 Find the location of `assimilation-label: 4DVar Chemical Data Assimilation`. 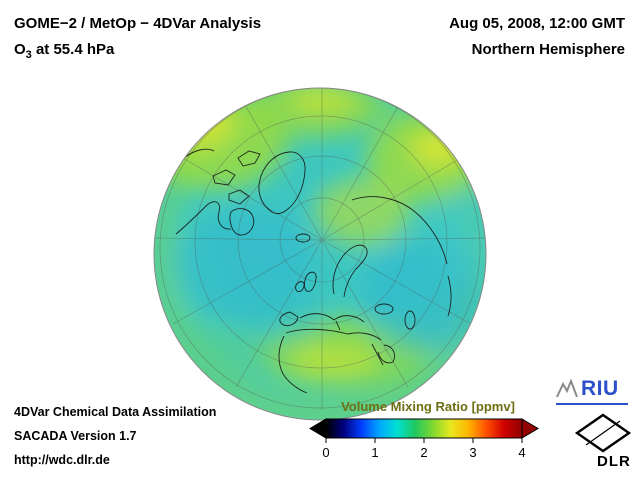

assimilation-label: 4DVar Chemical Data Assimilation is located at coordinates (115, 412).